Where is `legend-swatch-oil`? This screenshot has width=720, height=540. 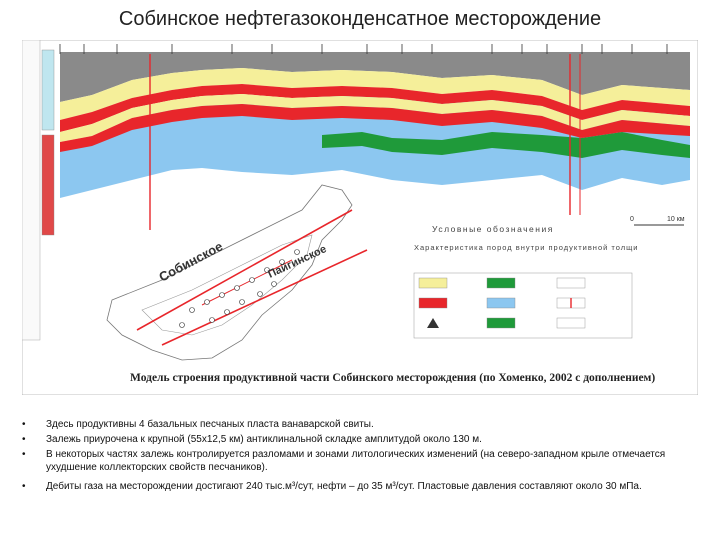
legend-swatch-oil is located at coordinates (501, 283).